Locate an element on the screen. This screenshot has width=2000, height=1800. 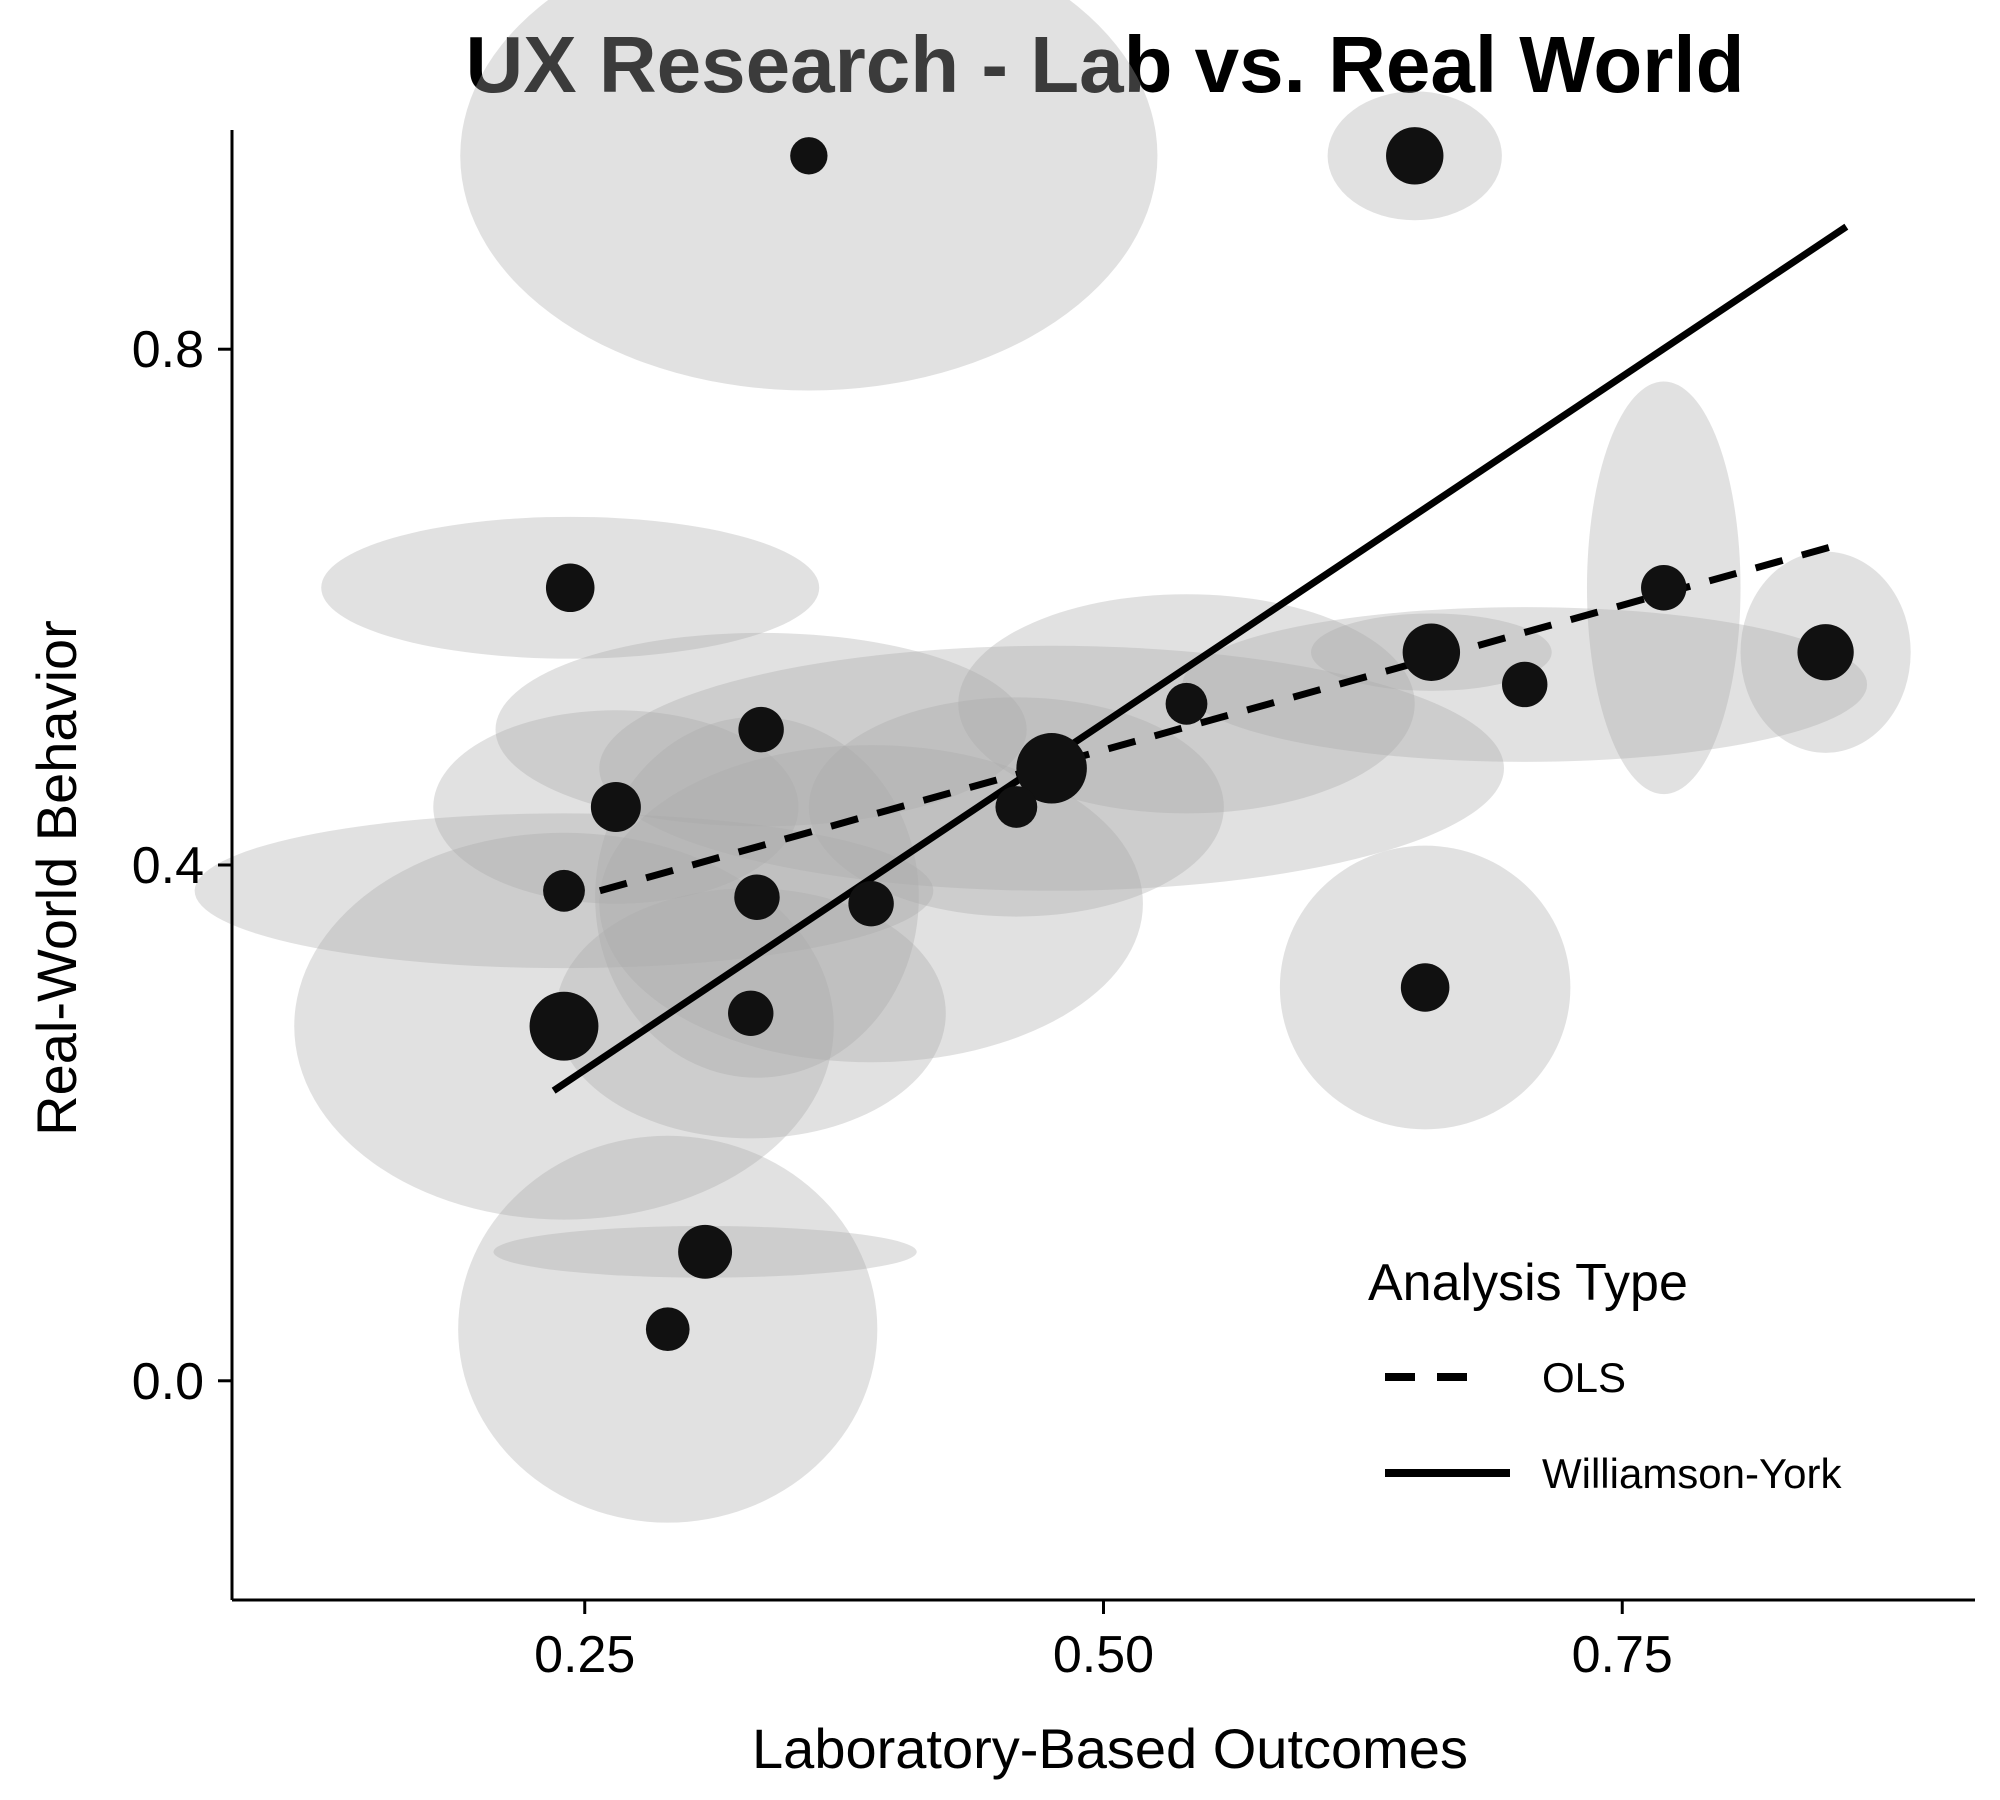
x-tick-label: 0.75 is located at coordinates (1622, 1655).